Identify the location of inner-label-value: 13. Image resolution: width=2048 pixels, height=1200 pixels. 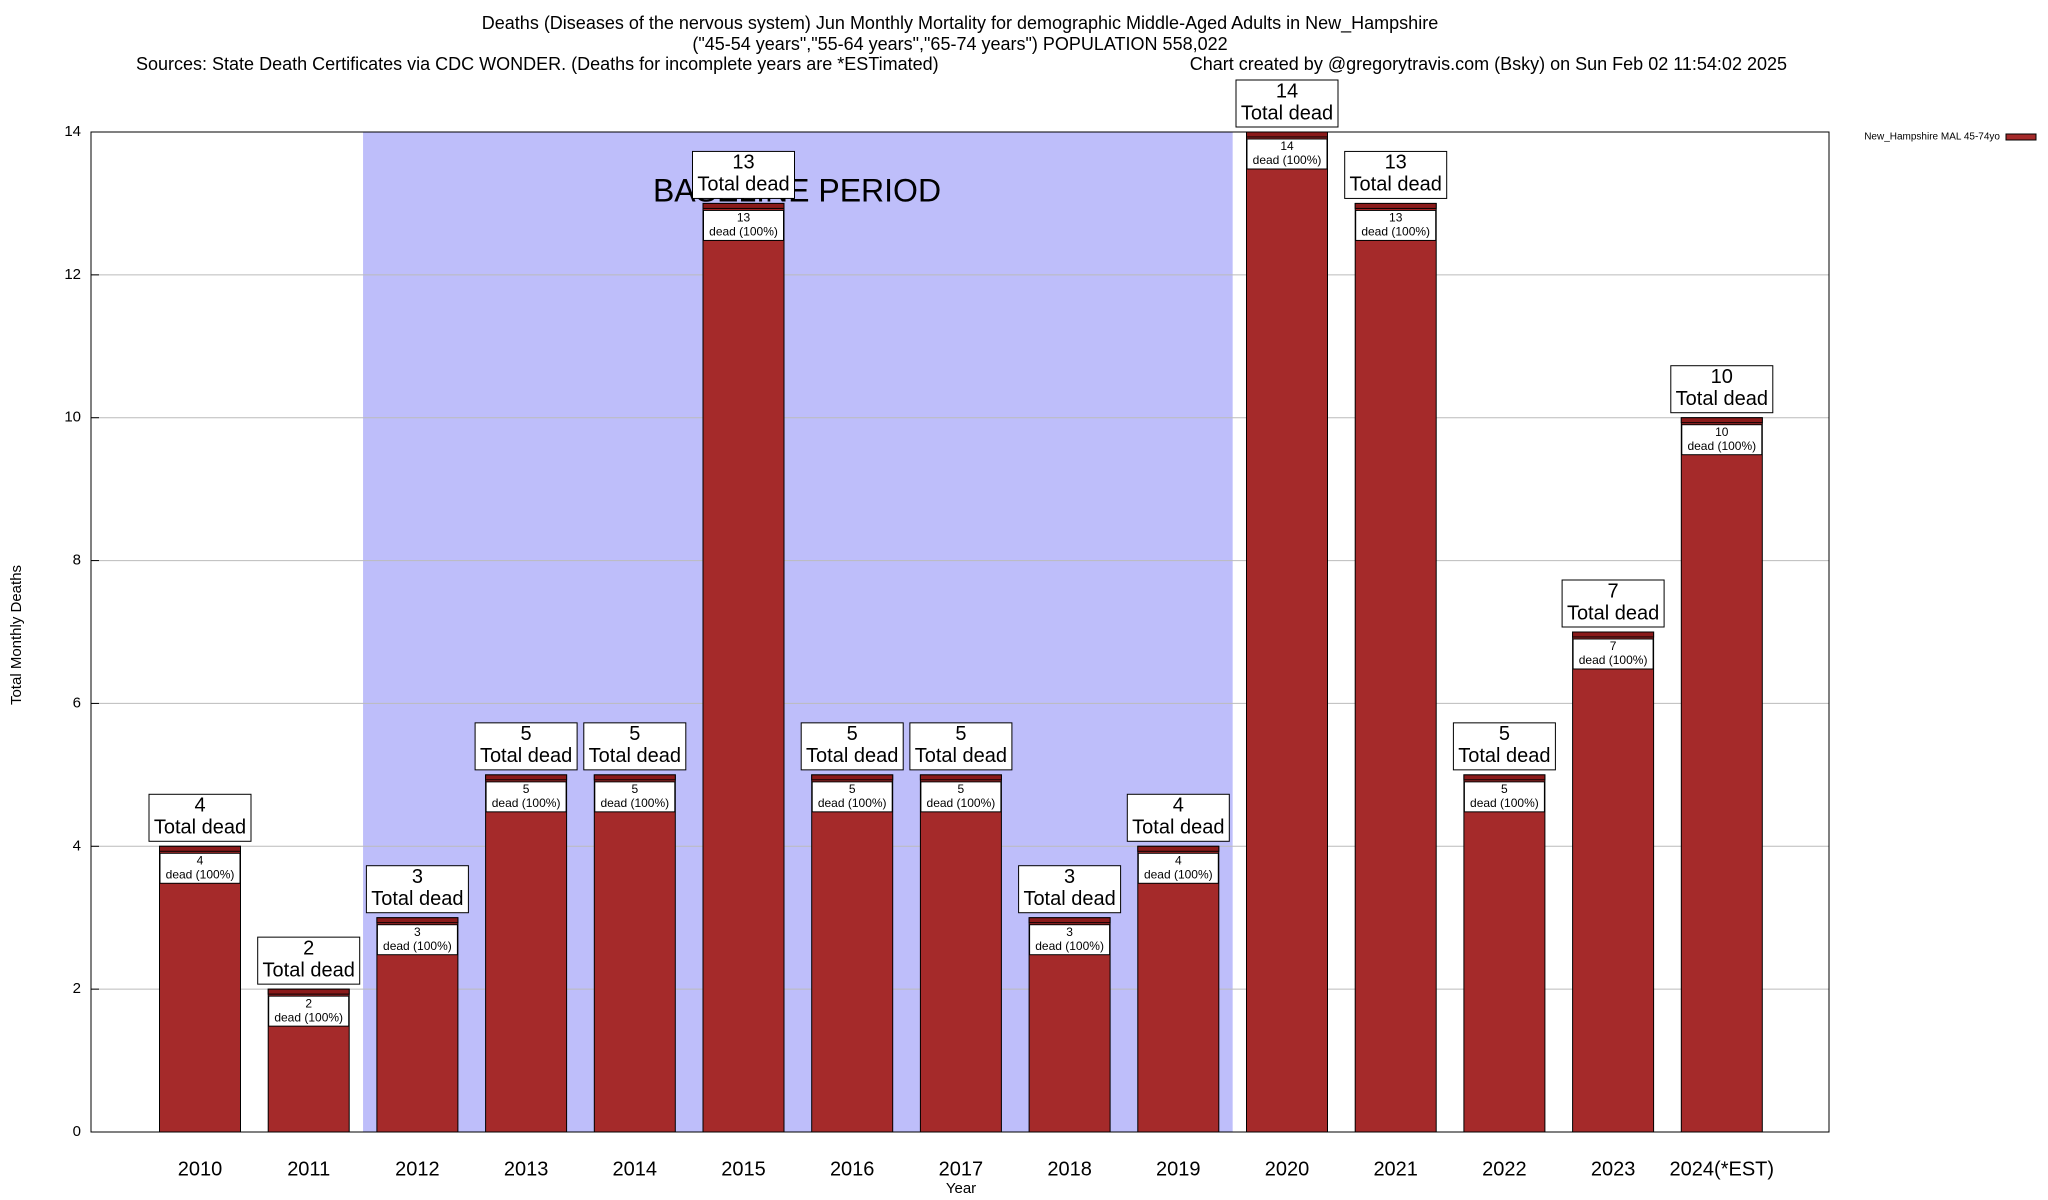
(744, 218).